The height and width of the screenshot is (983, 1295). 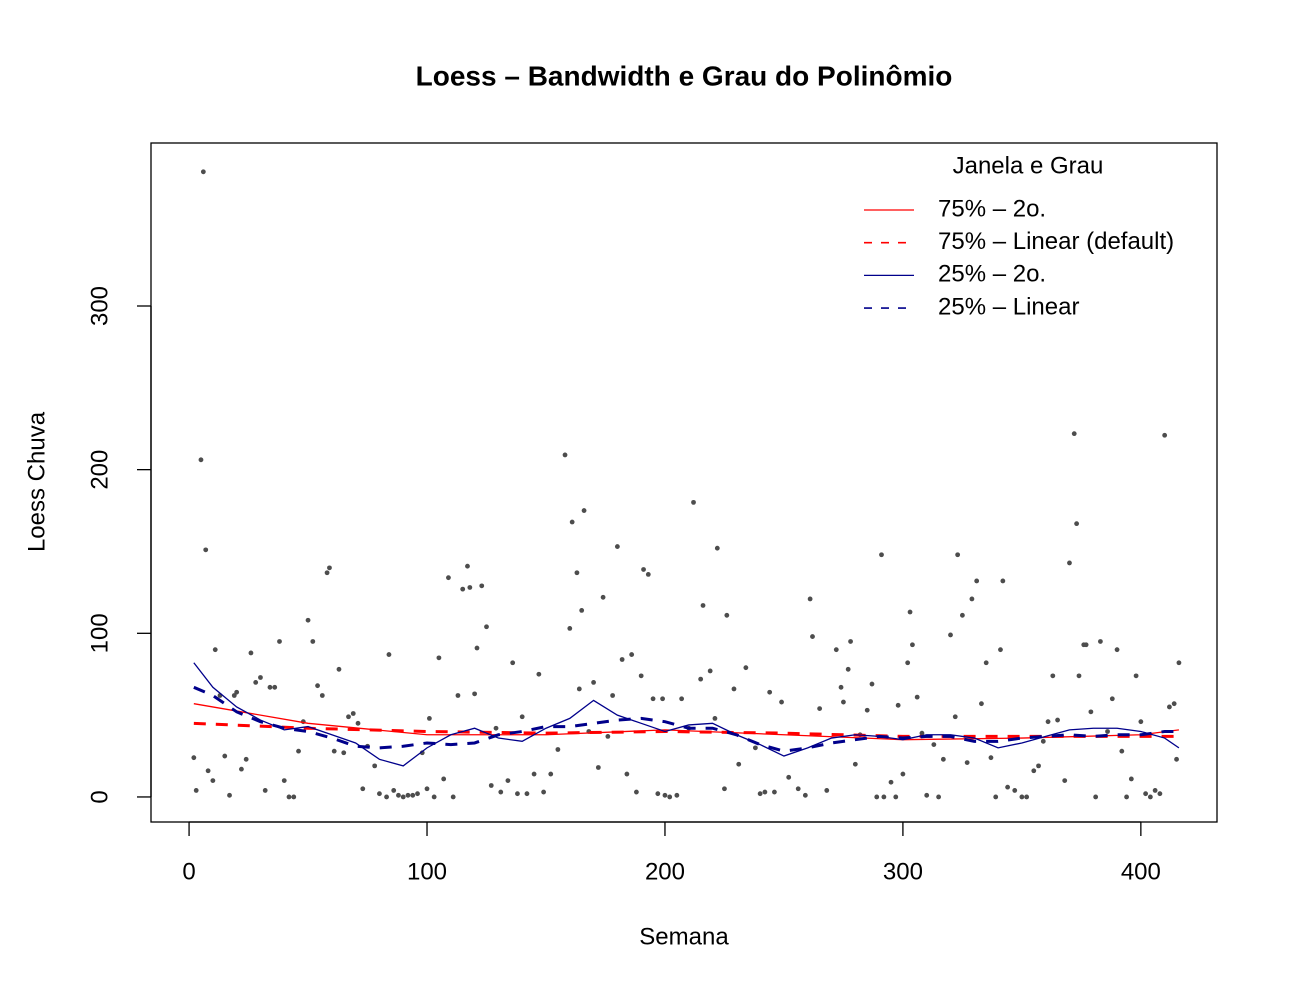 What do you see at coordinates (992, 208) in the screenshot?
I see `legend-label: 75% – 2o.` at bounding box center [992, 208].